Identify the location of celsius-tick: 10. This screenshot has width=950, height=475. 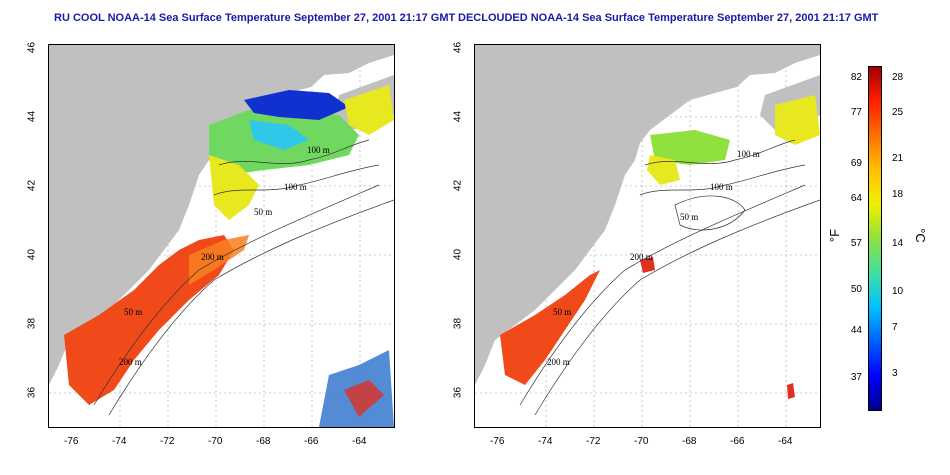
(898, 291).